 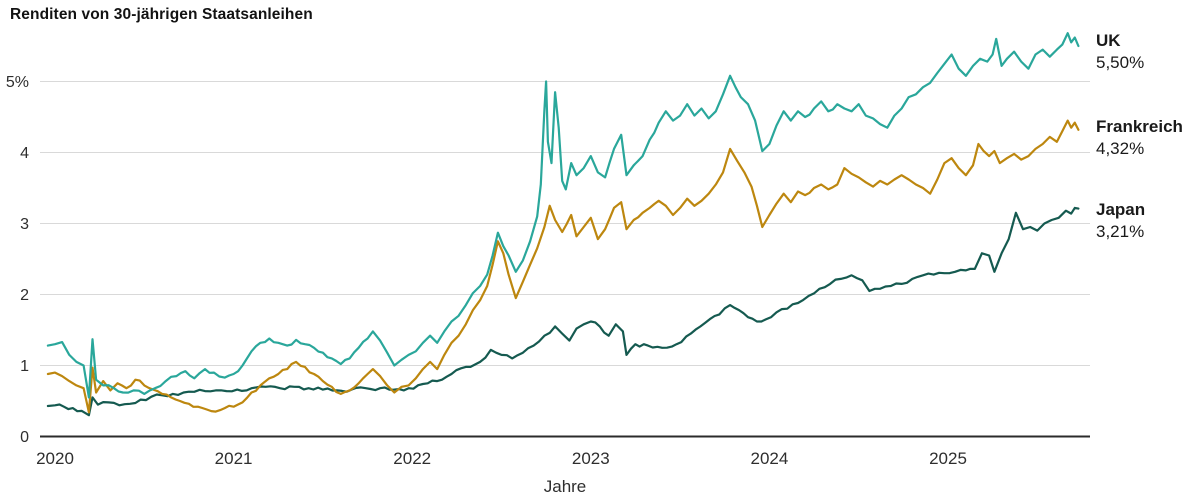 What do you see at coordinates (55, 458) in the screenshot?
I see `x-tick-label-2020: 2020` at bounding box center [55, 458].